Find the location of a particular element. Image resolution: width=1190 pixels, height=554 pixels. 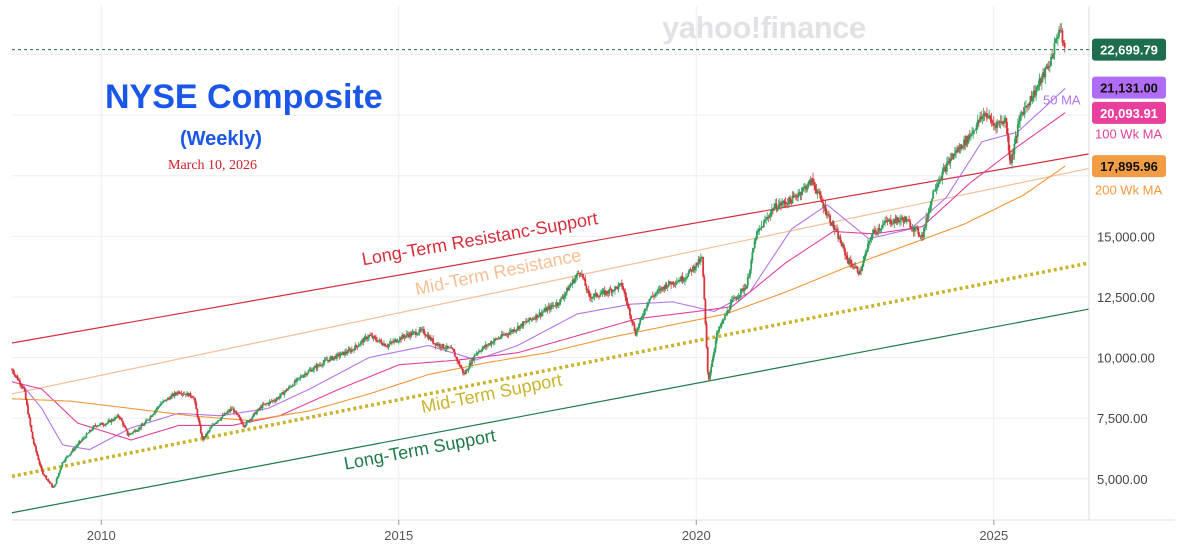

ma-label: 200 Wk MA is located at coordinates (1129, 189).